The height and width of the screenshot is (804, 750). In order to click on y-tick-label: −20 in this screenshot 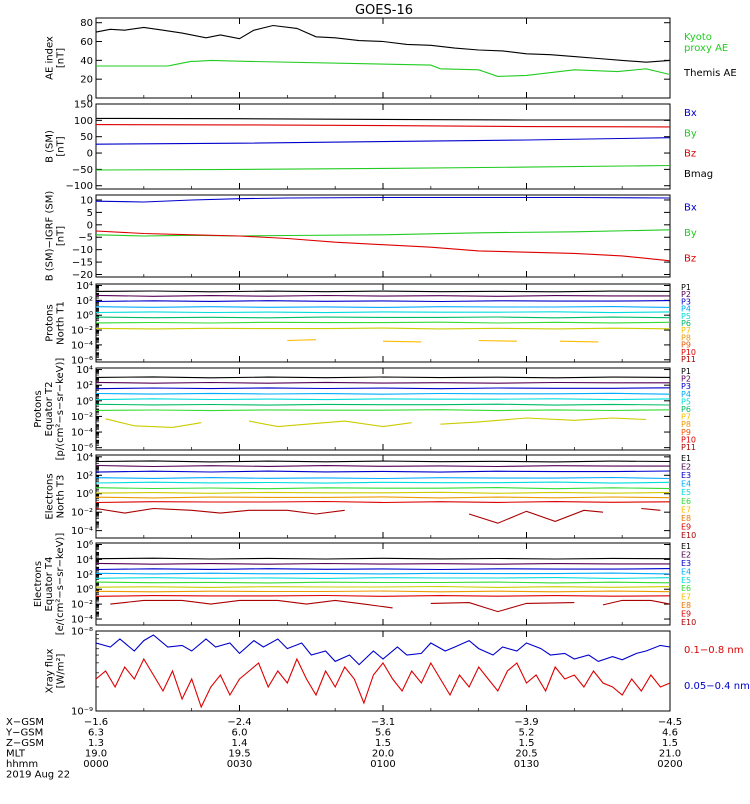, I will do `click(82, 275)`.